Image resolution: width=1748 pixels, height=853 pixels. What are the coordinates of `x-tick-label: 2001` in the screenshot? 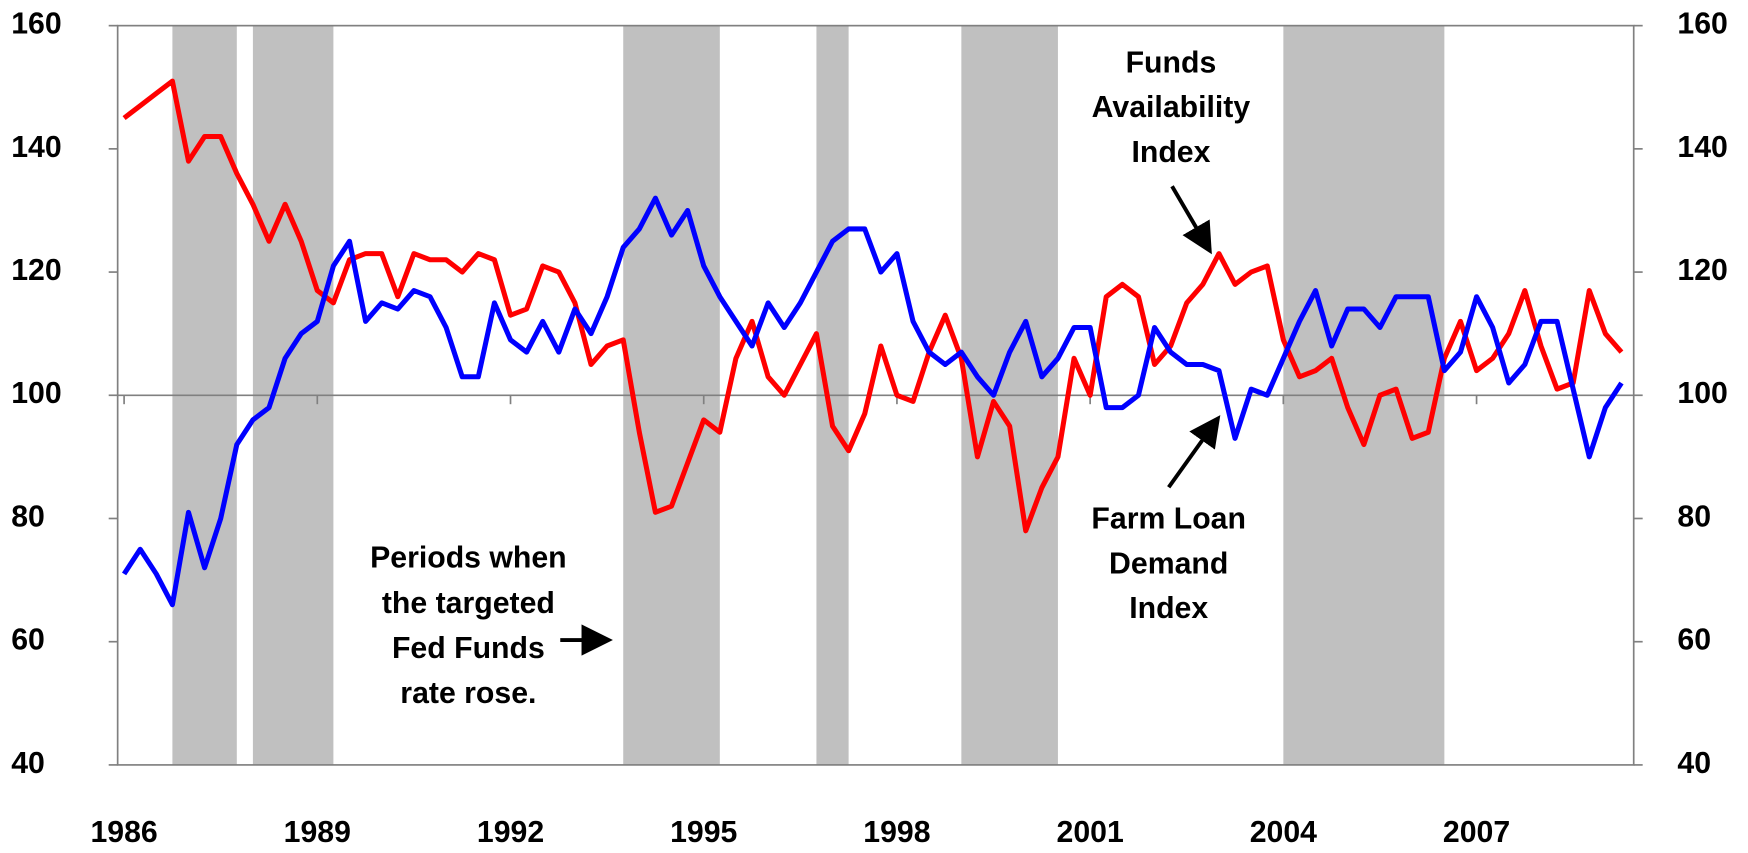 It's located at (1090, 832).